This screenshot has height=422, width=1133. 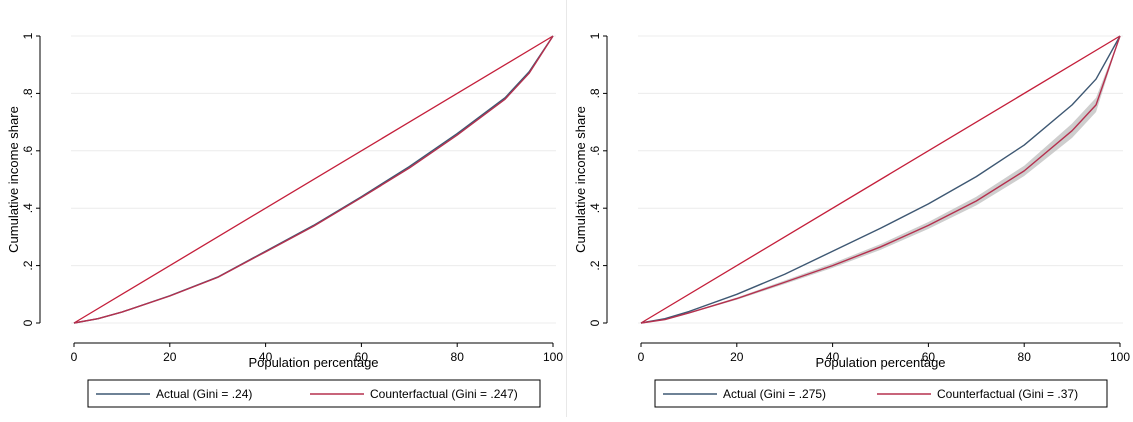 I want to click on panel-divider, so click(x=566, y=208).